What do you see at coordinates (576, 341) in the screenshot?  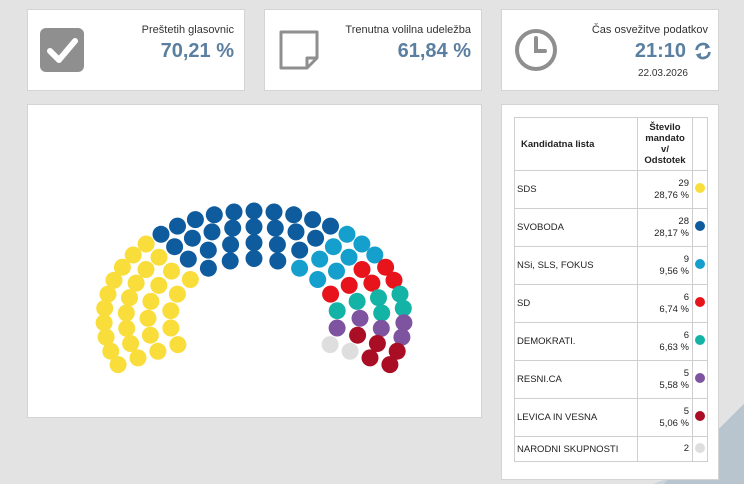 I see `party-name: DEMOKRATI.` at bounding box center [576, 341].